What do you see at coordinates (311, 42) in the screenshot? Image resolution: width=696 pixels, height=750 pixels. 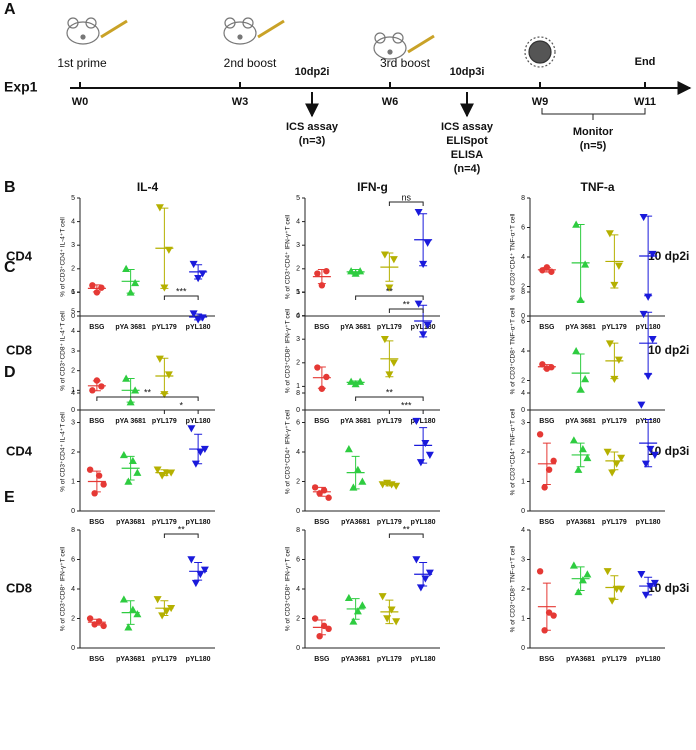 I see `mouse-icons` at bounding box center [311, 42].